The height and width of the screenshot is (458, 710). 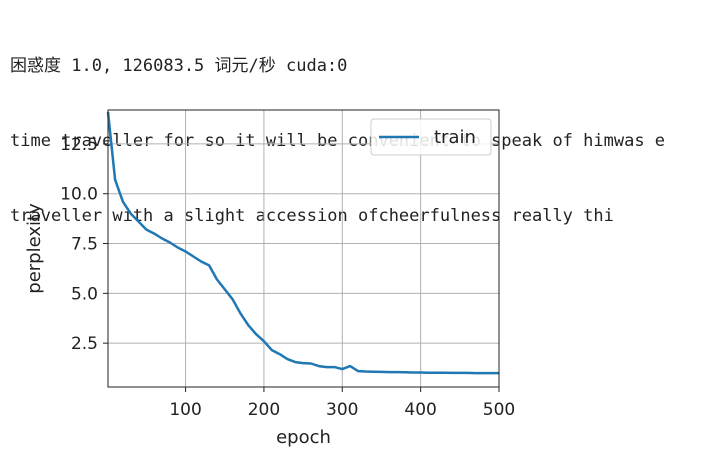 I want to click on legend-box, so click(x=431, y=137).